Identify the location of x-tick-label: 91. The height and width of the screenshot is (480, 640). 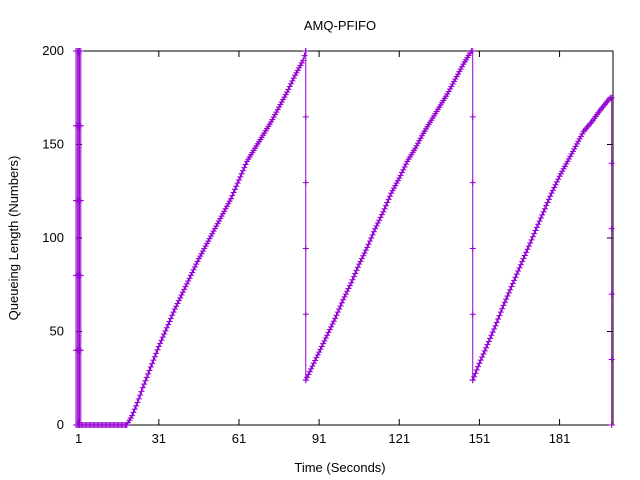
(319, 438).